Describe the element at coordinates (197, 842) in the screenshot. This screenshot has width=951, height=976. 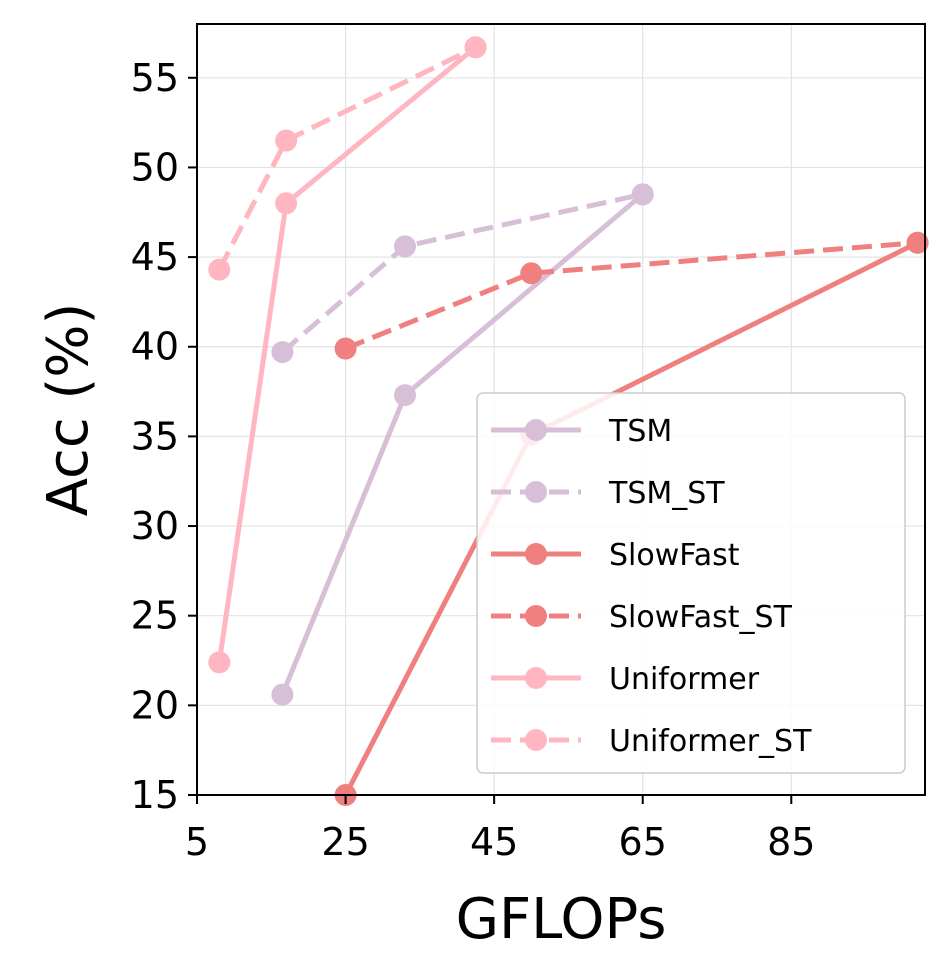
I see `x-tick-label: 5` at that location.